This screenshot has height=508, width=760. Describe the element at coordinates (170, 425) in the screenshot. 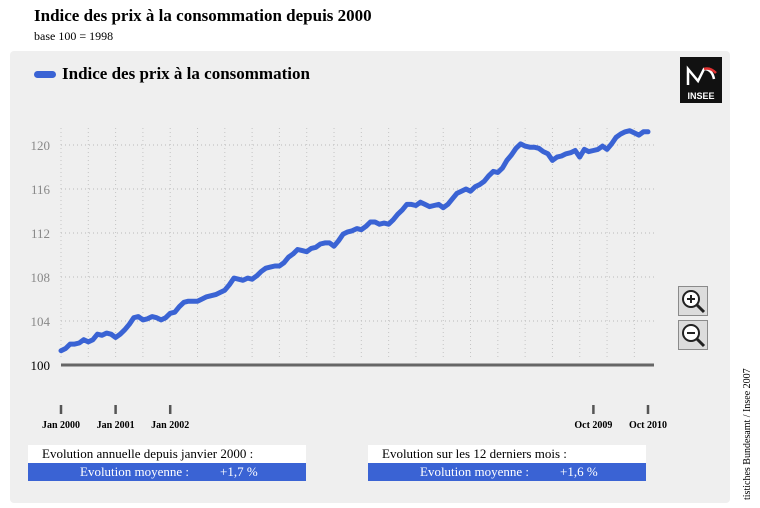

I see `x-tick-label: Jan 2002` at that location.